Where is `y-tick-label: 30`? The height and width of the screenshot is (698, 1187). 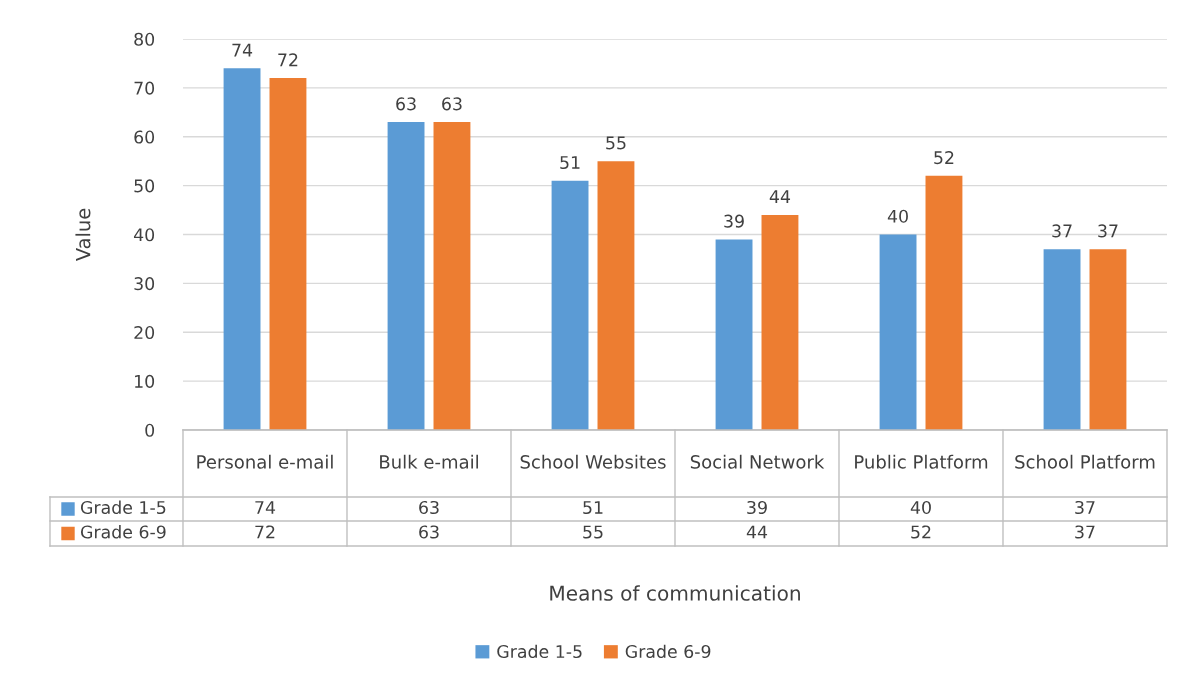
y-tick-label: 30 is located at coordinates (144, 284).